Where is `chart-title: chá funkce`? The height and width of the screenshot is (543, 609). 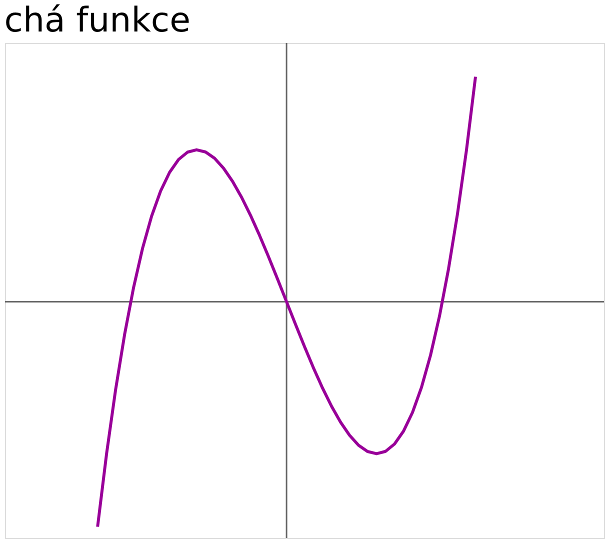
chart-title: chá funkce is located at coordinates (97, 20).